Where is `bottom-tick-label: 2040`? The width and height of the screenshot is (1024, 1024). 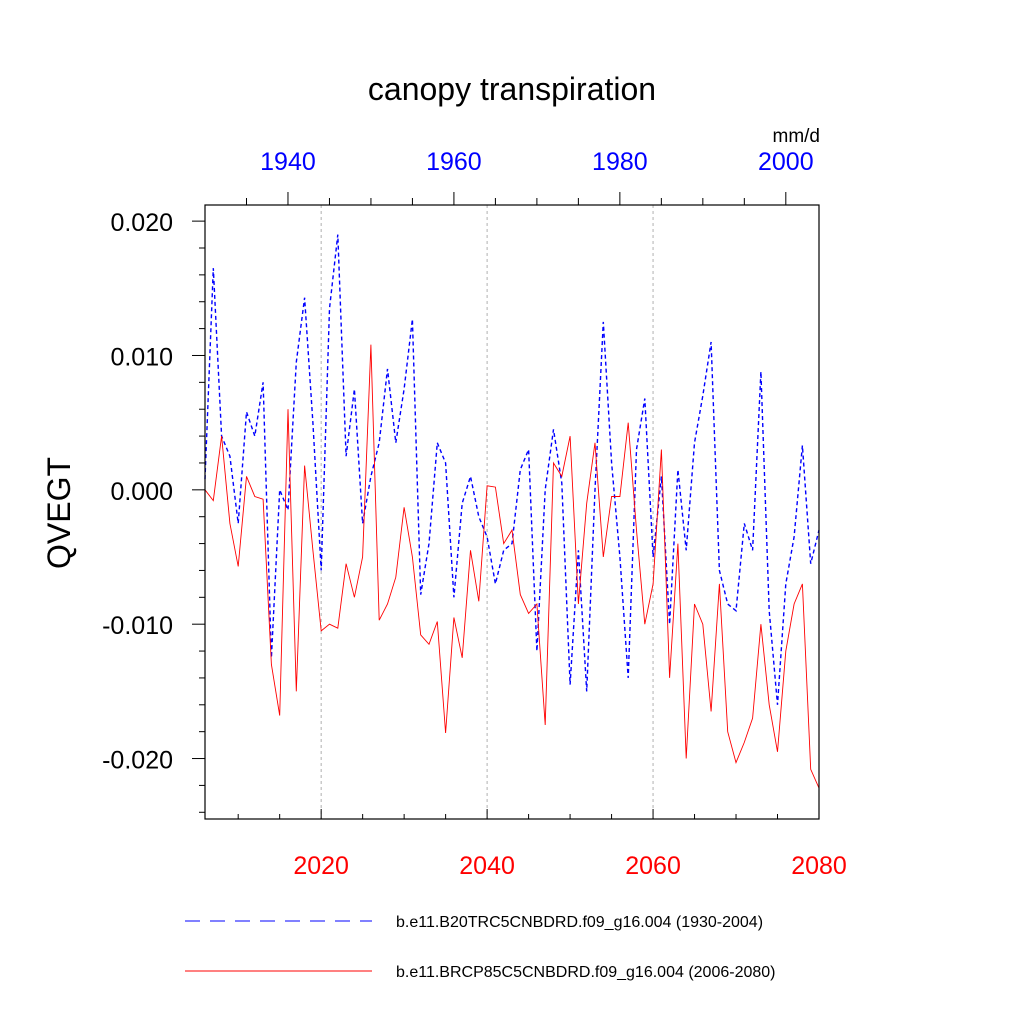
bottom-tick-label: 2040 is located at coordinates (487, 866).